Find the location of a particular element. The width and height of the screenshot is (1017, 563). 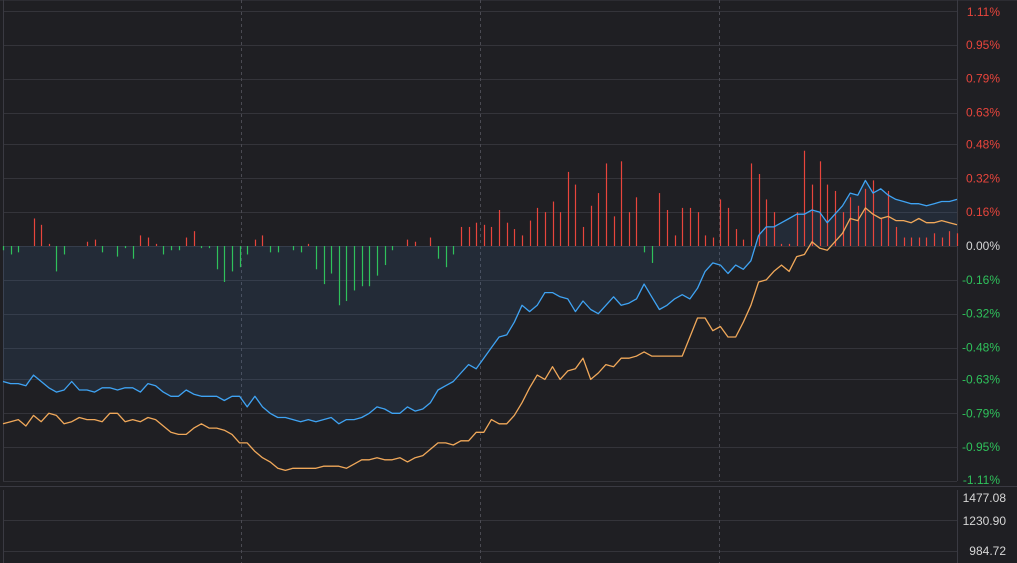

volume-panel-grid is located at coordinates (480, 526).